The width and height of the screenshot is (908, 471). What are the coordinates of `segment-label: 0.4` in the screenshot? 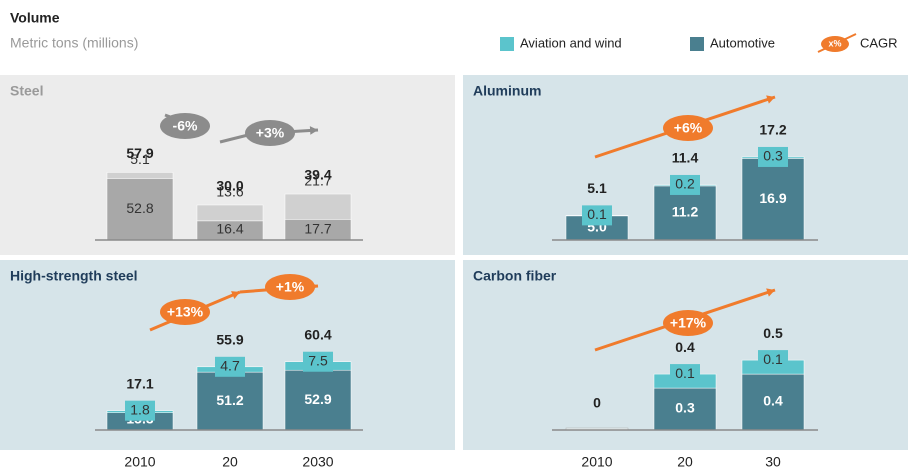 It's located at (773, 401).